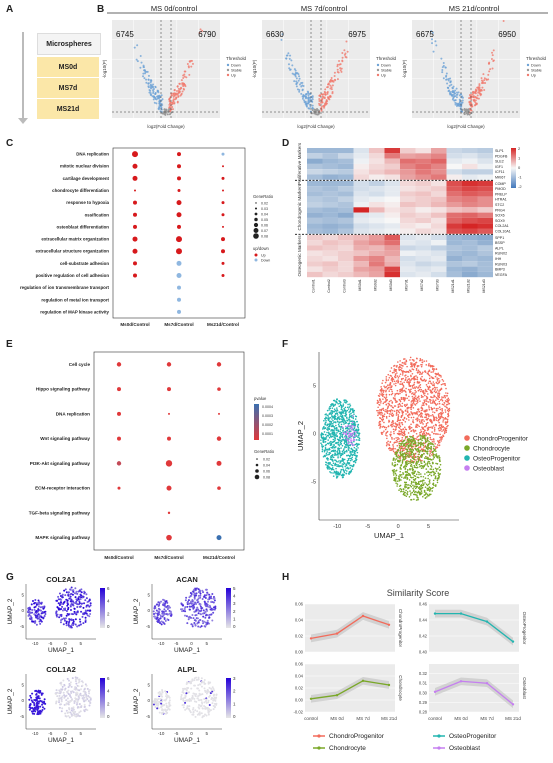 This screenshot has width=553, height=763. Describe the element at coordinates (168, 110) in the screenshot. I see `volcano-point-stable` at that location.